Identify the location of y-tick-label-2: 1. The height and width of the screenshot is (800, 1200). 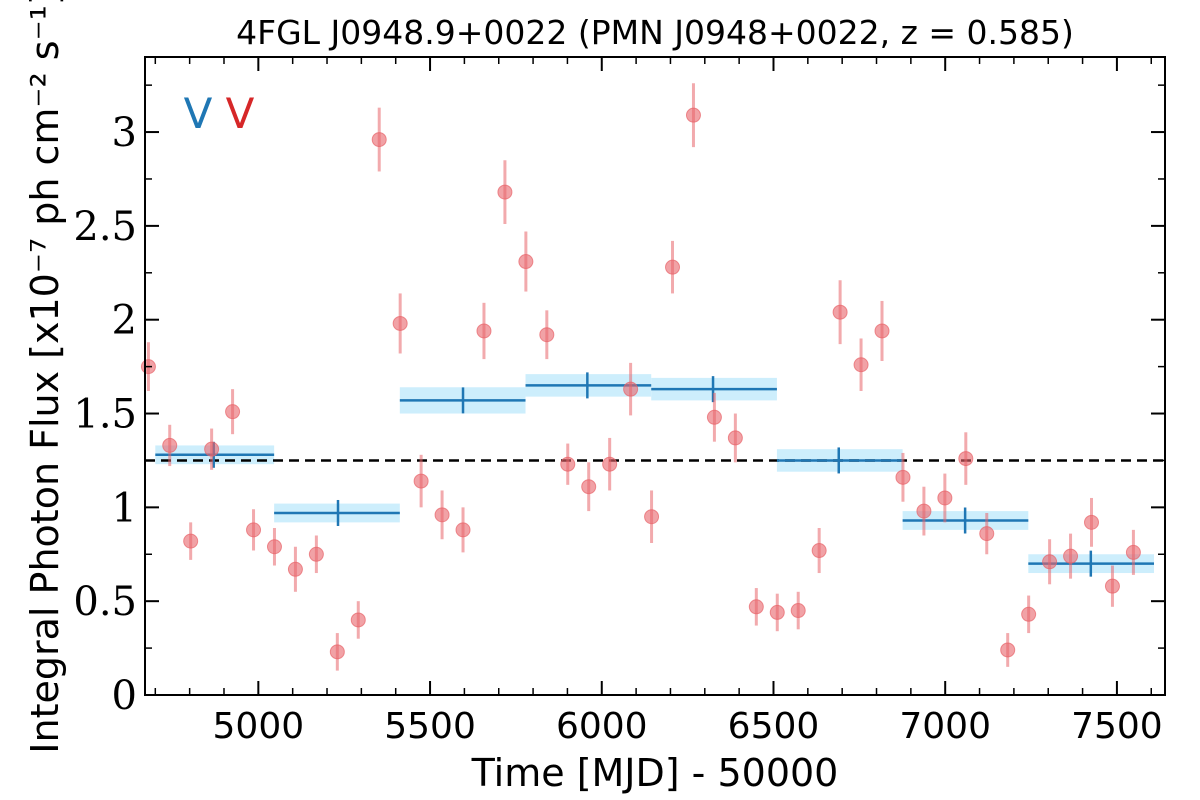
(124, 508).